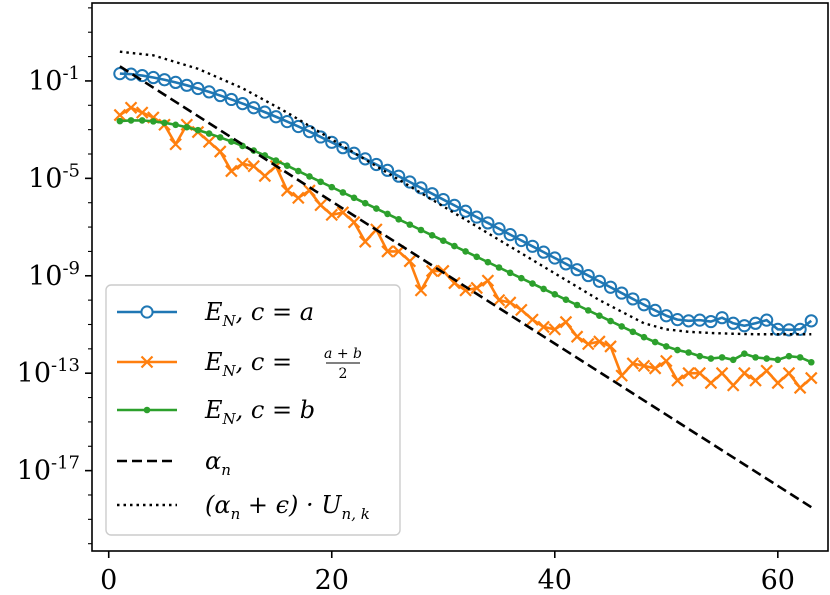 This screenshot has width=830, height=595. What do you see at coordinates (275, 410) in the screenshot?
I see `legend-rest: , c = b` at bounding box center [275, 410].